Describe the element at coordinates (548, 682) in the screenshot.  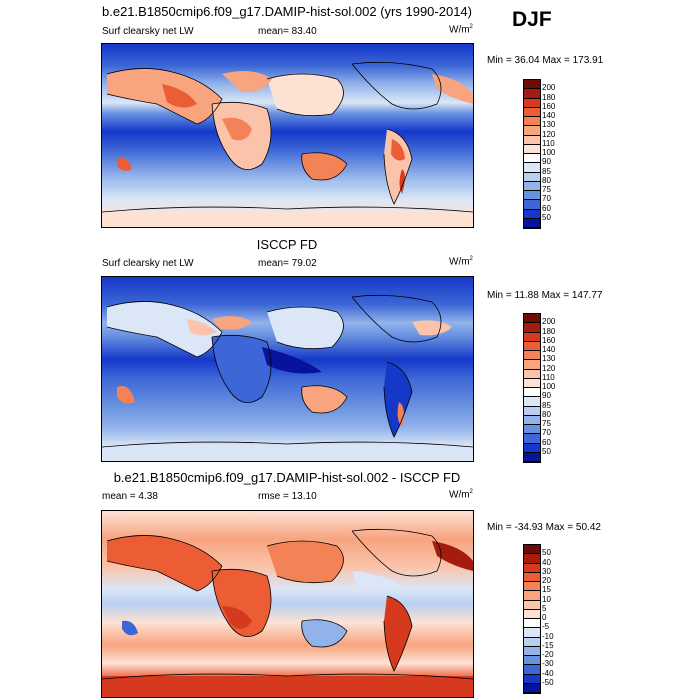
I see `colorbar-tick-label: -50` at that location.